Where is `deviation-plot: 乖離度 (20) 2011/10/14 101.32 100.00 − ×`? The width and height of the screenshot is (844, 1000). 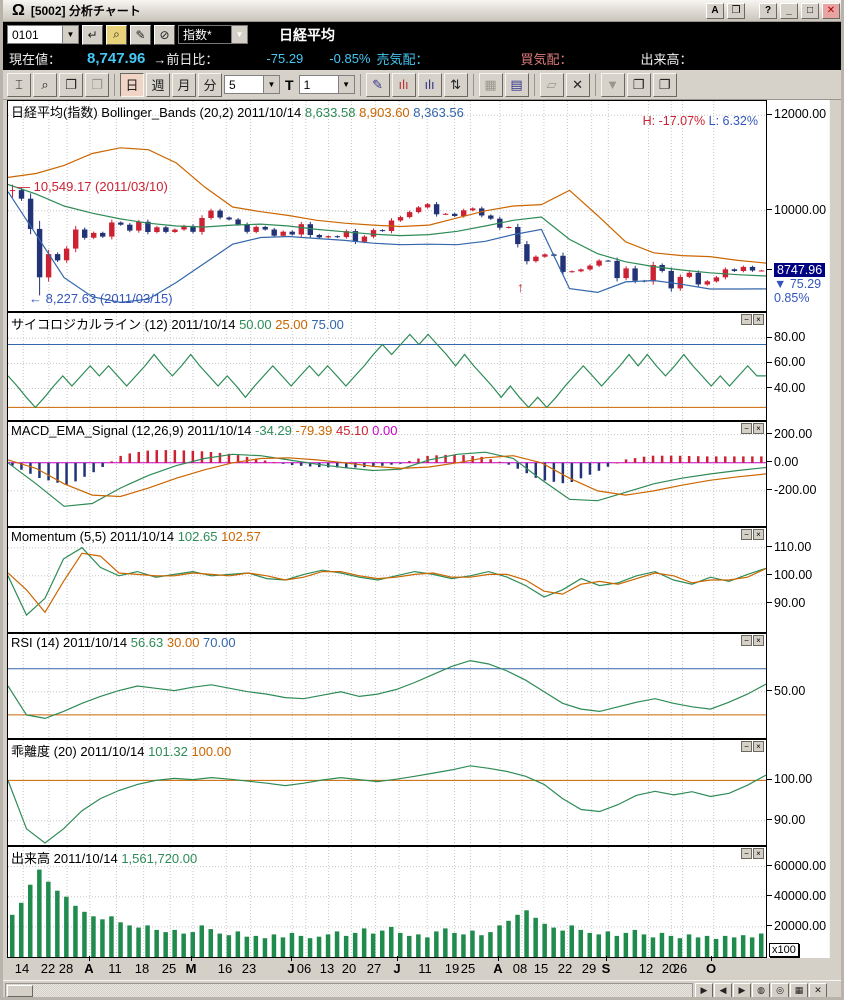
deviation-plot: 乖離度 (20) 2011/10/14 101.32 100.00 − × is located at coordinates (387, 792).